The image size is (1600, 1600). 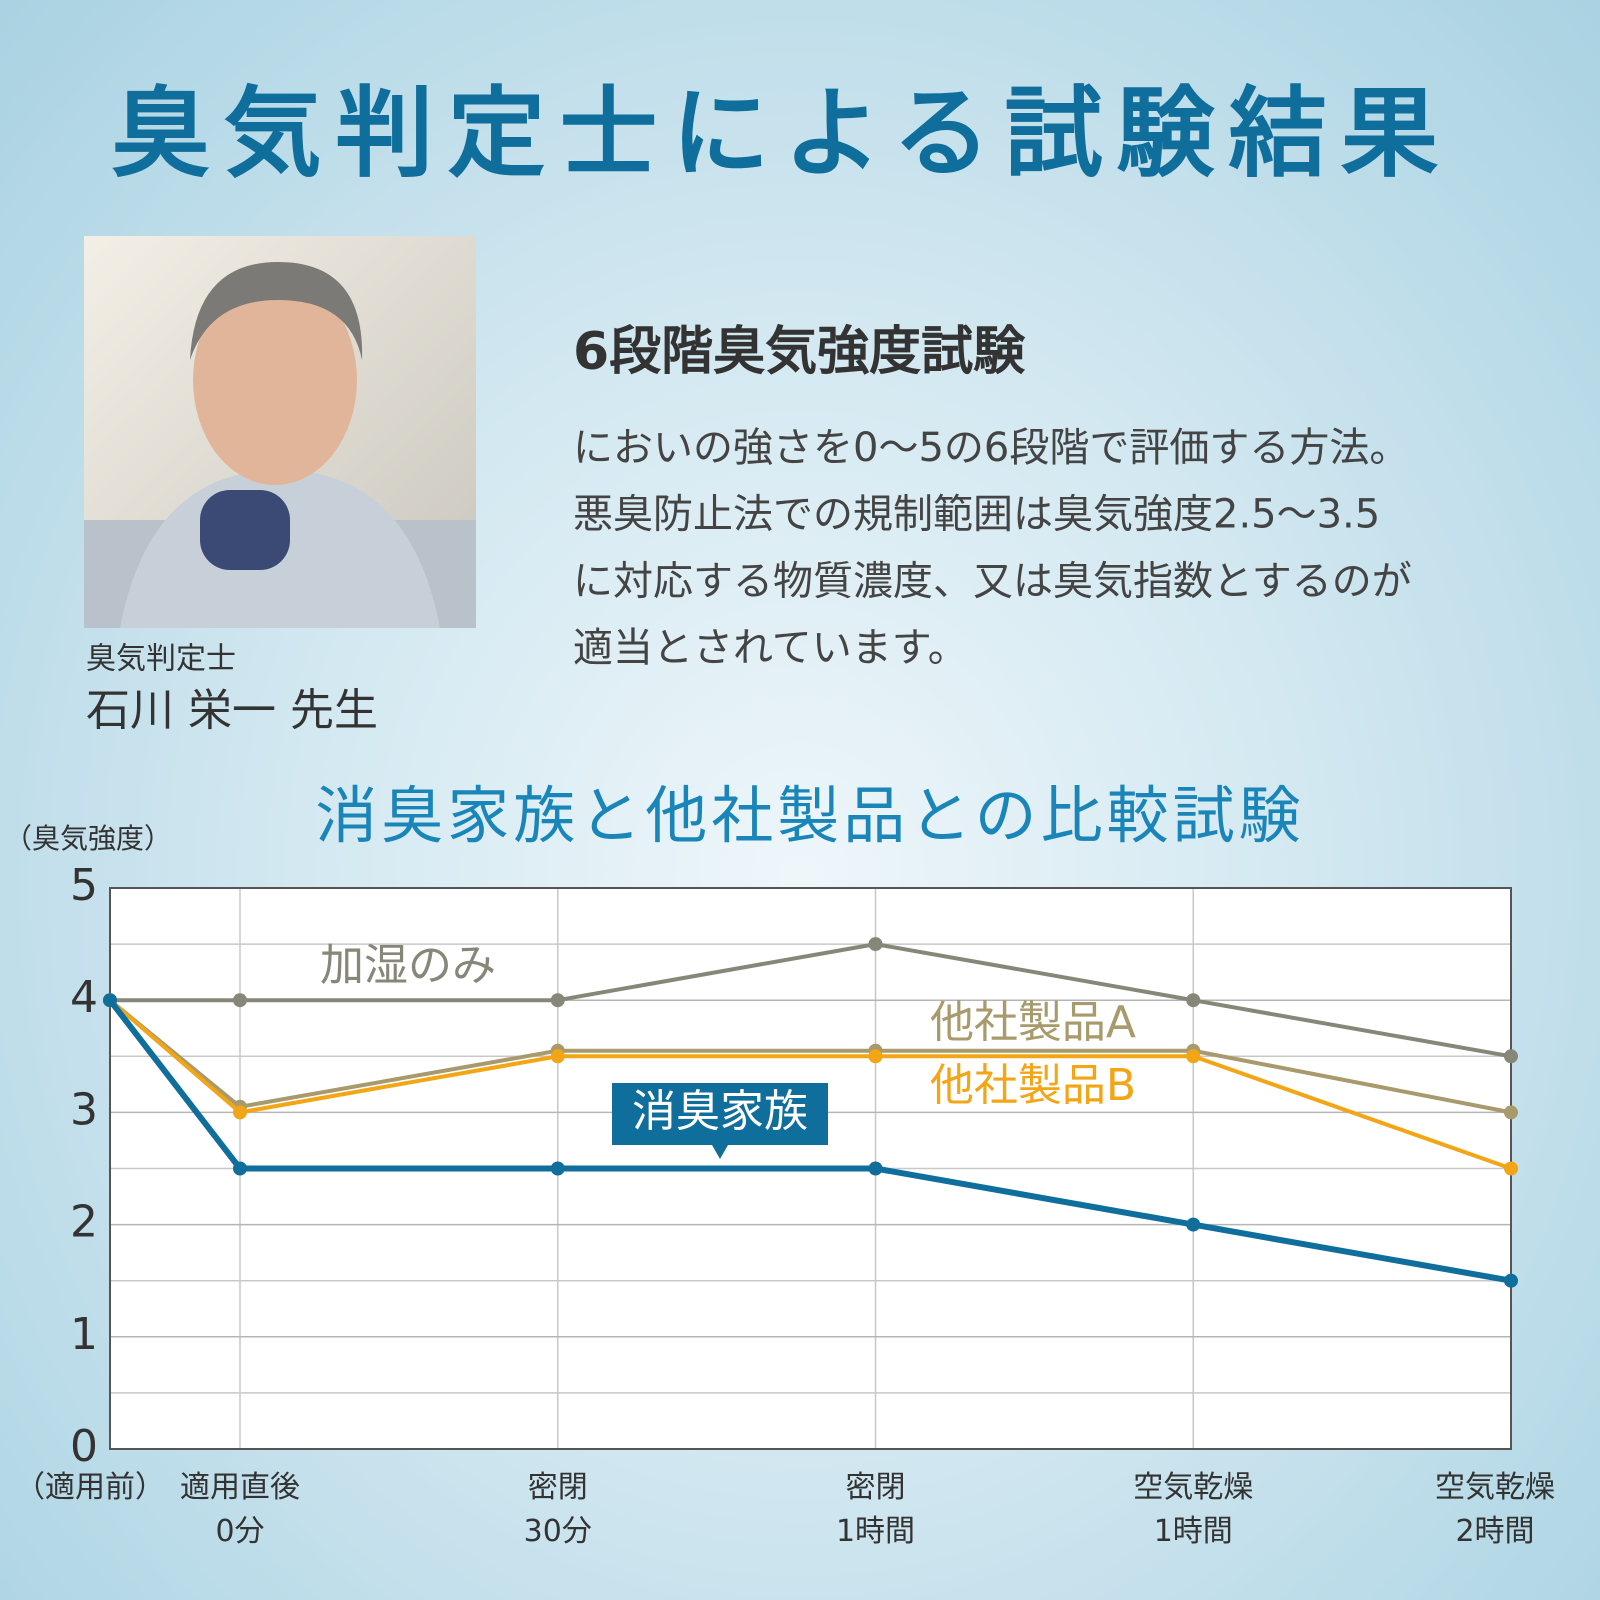 I want to click on description-heading: 6段階臭気強度試験, so click(x=799, y=352).